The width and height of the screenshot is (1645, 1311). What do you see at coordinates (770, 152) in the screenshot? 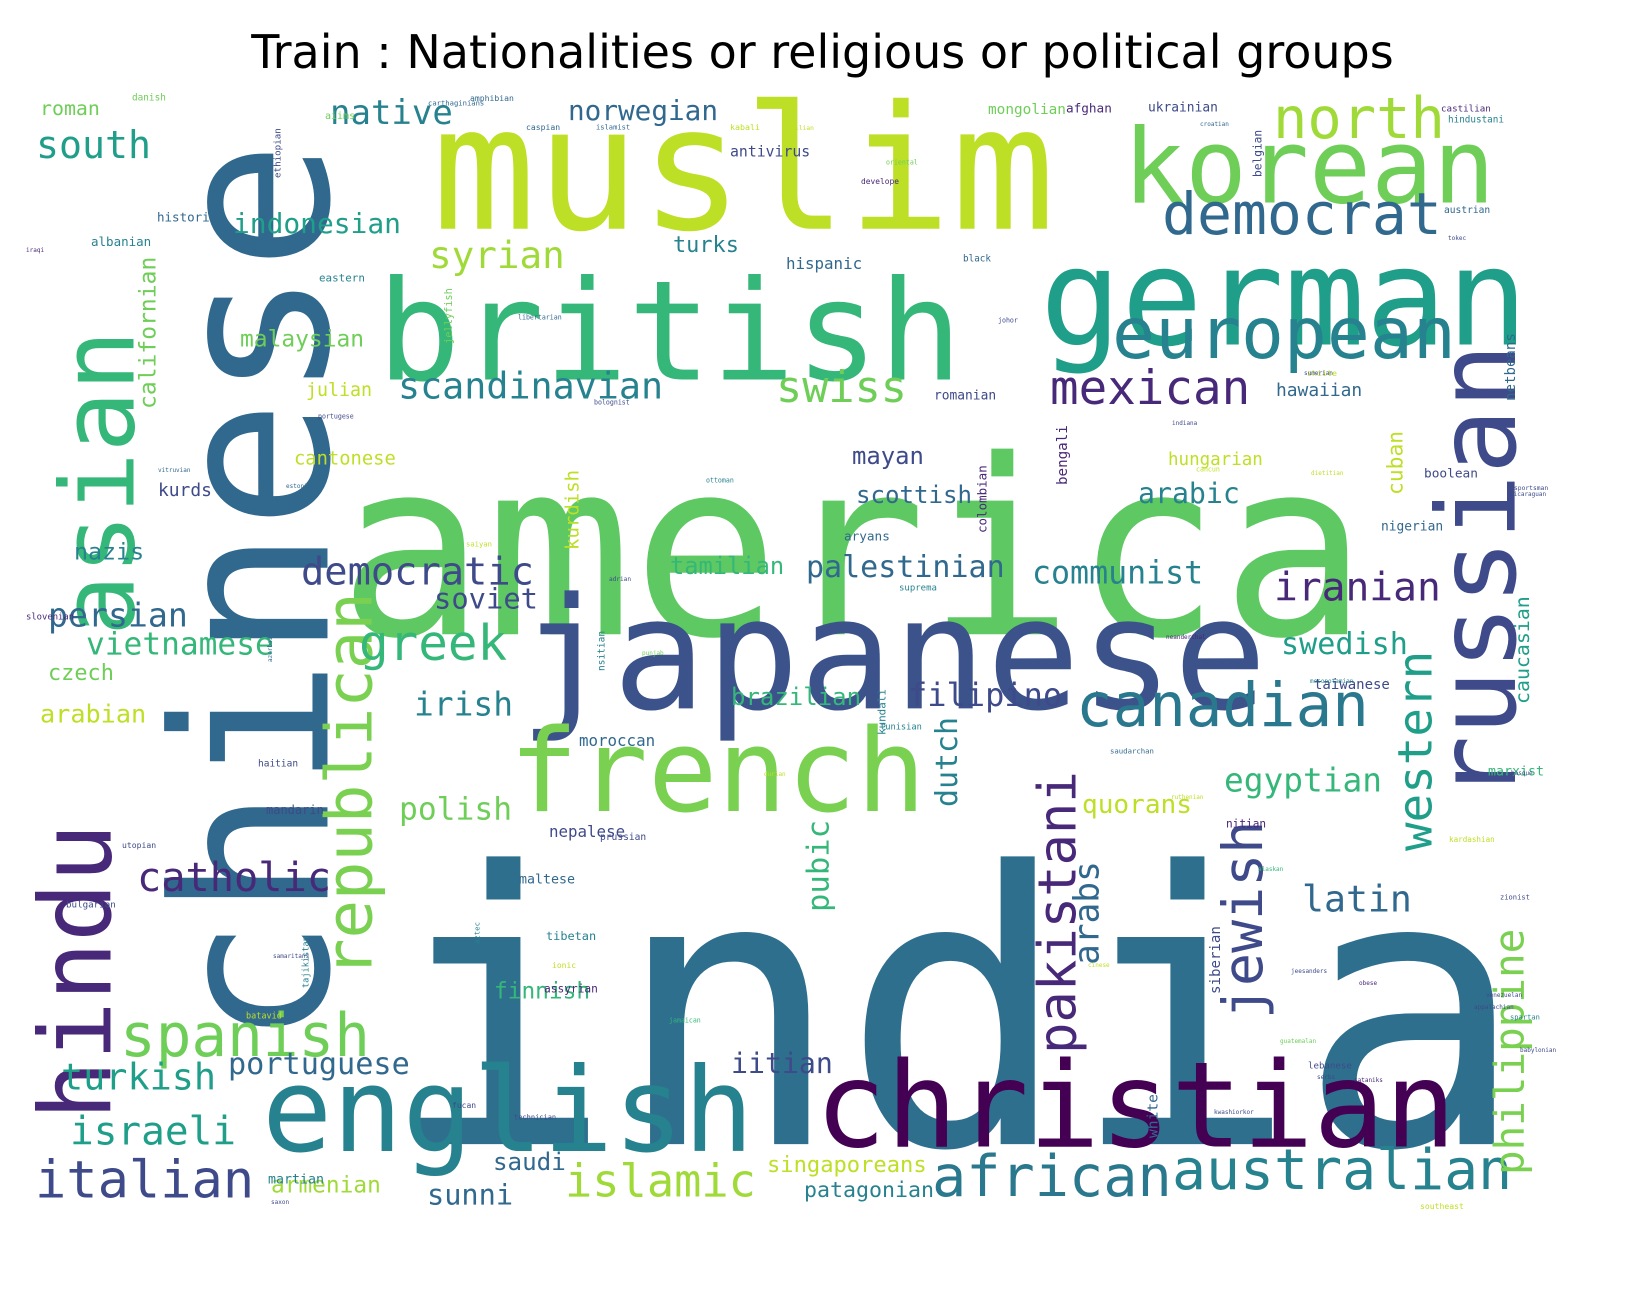
I see `word-antivirus: antivirus` at bounding box center [770, 152].